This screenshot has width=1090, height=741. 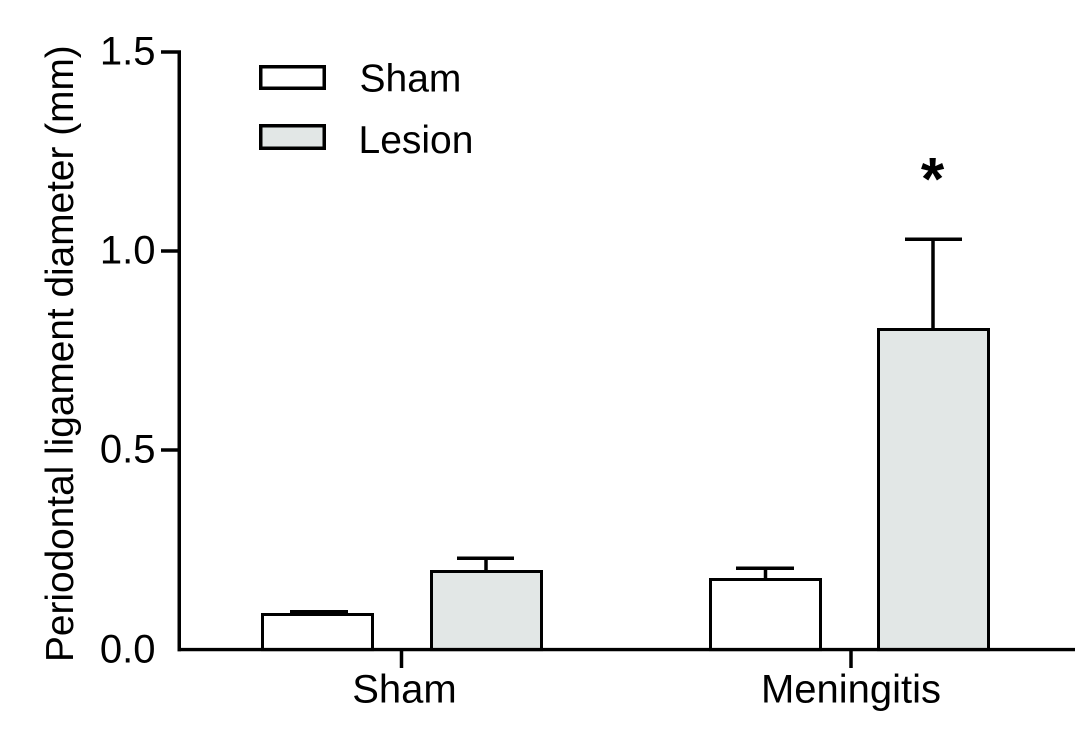 I want to click on svg-text:Periodontal ligament diameter: Periodontal ligament diameter (mm), so click(x=60, y=353).